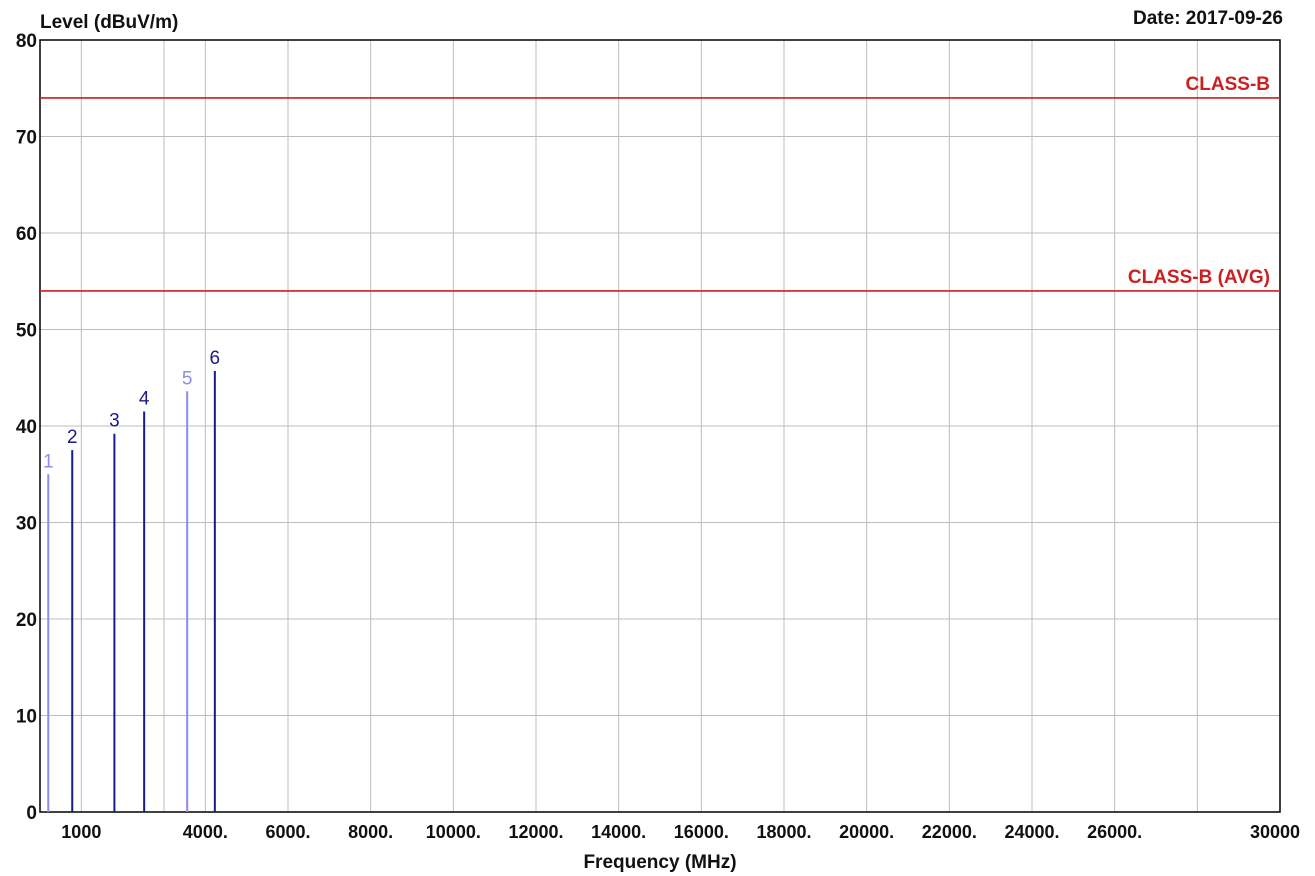 This screenshot has width=1315, height=876. Describe the element at coordinates (1275, 832) in the screenshot. I see `x-tick-30000: 30000` at that location.